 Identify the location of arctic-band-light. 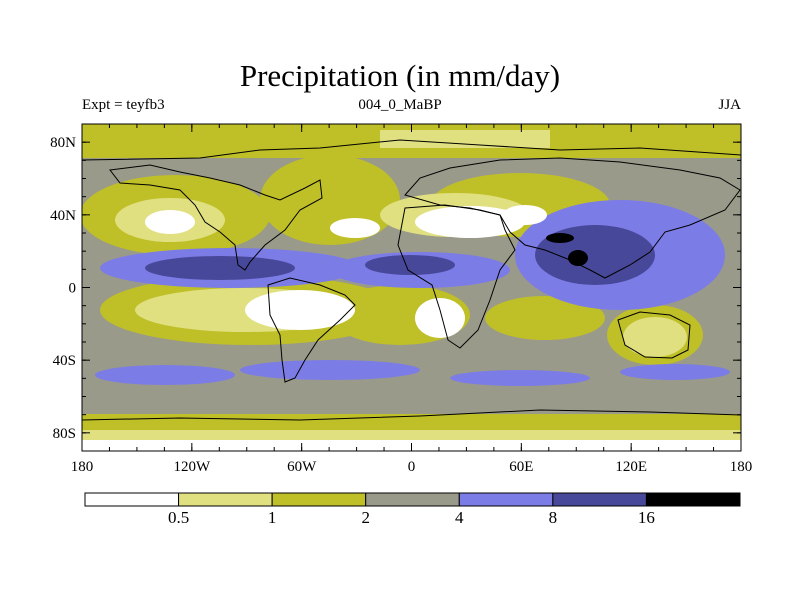
(465, 139).